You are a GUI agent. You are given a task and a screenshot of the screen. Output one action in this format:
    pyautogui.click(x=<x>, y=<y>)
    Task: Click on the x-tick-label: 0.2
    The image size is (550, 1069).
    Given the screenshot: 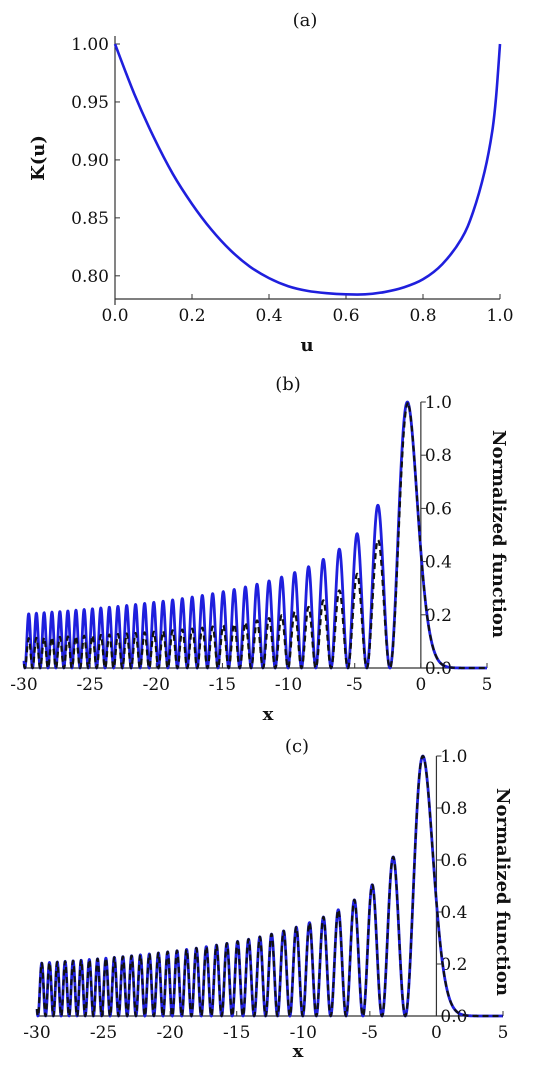 What is the action you would take?
    pyautogui.click(x=191, y=316)
    